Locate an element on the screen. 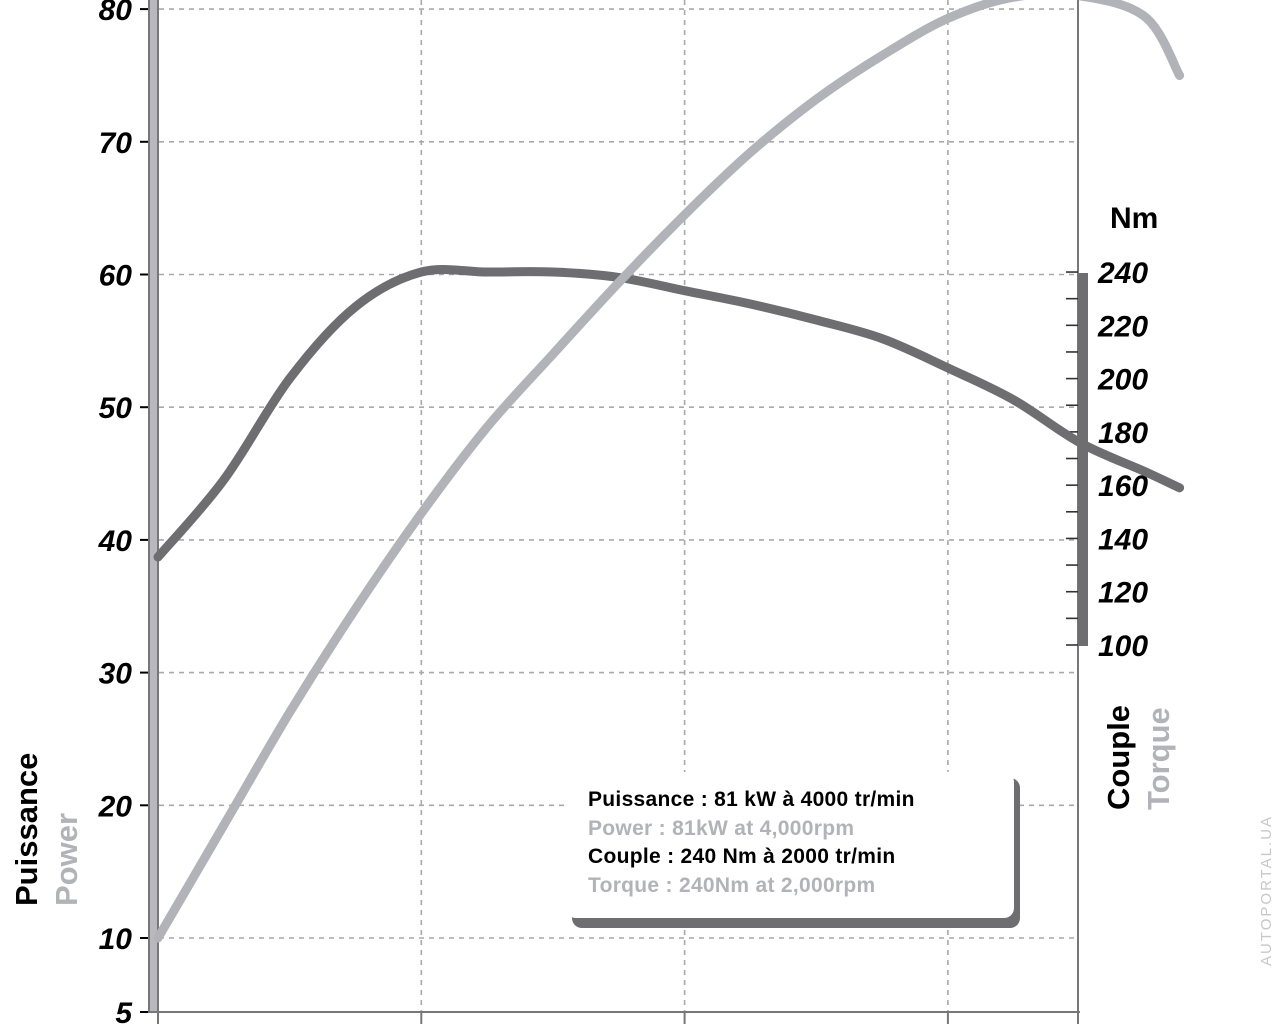 This screenshot has width=1280, height=1024. right-tick-label: 100 is located at coordinates (1123, 646).